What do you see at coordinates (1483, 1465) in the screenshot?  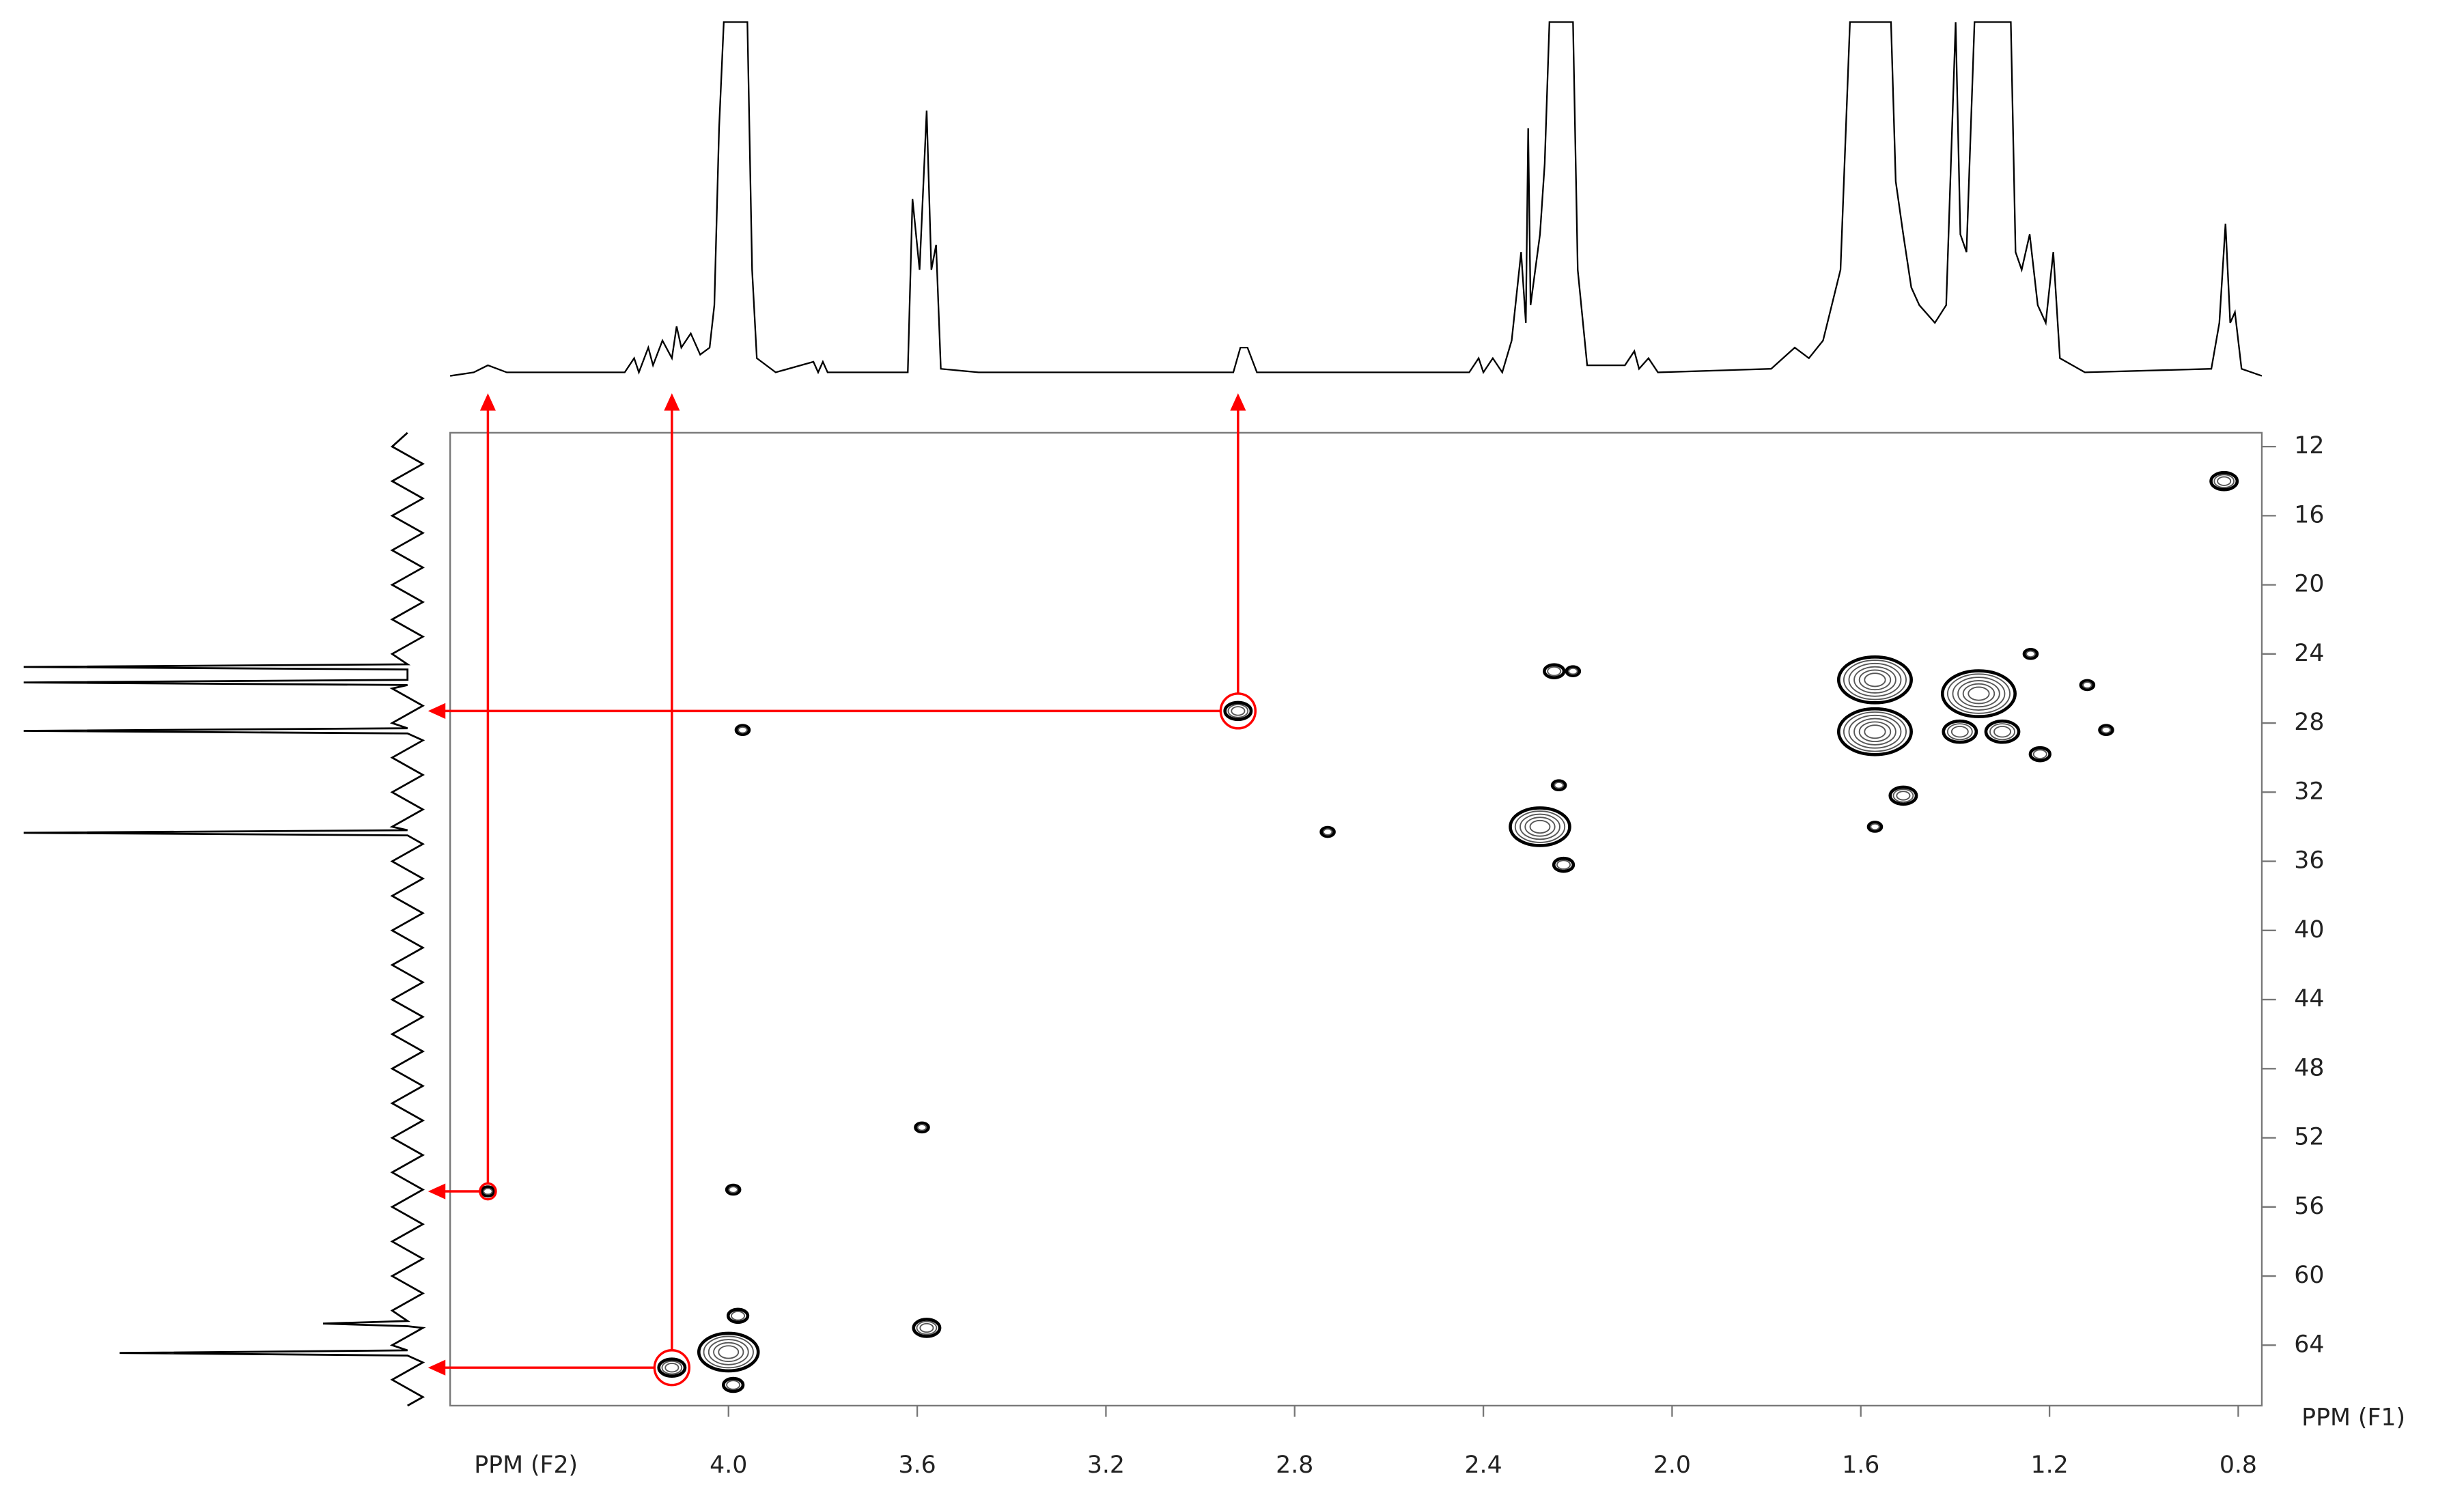 I see `x-tick-label: 2.4` at bounding box center [1483, 1465].